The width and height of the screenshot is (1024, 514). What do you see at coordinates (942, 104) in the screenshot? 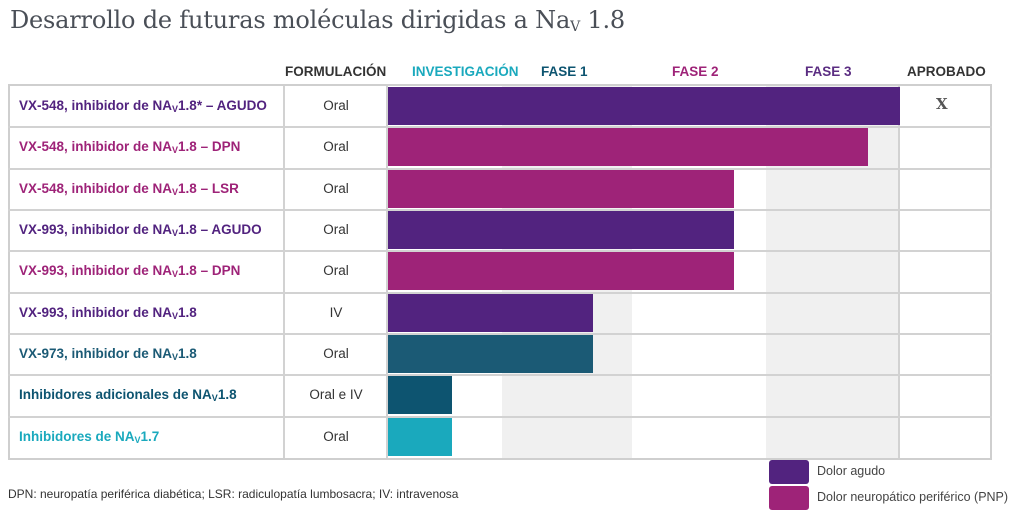
I see `approved-mark: X` at bounding box center [942, 104].